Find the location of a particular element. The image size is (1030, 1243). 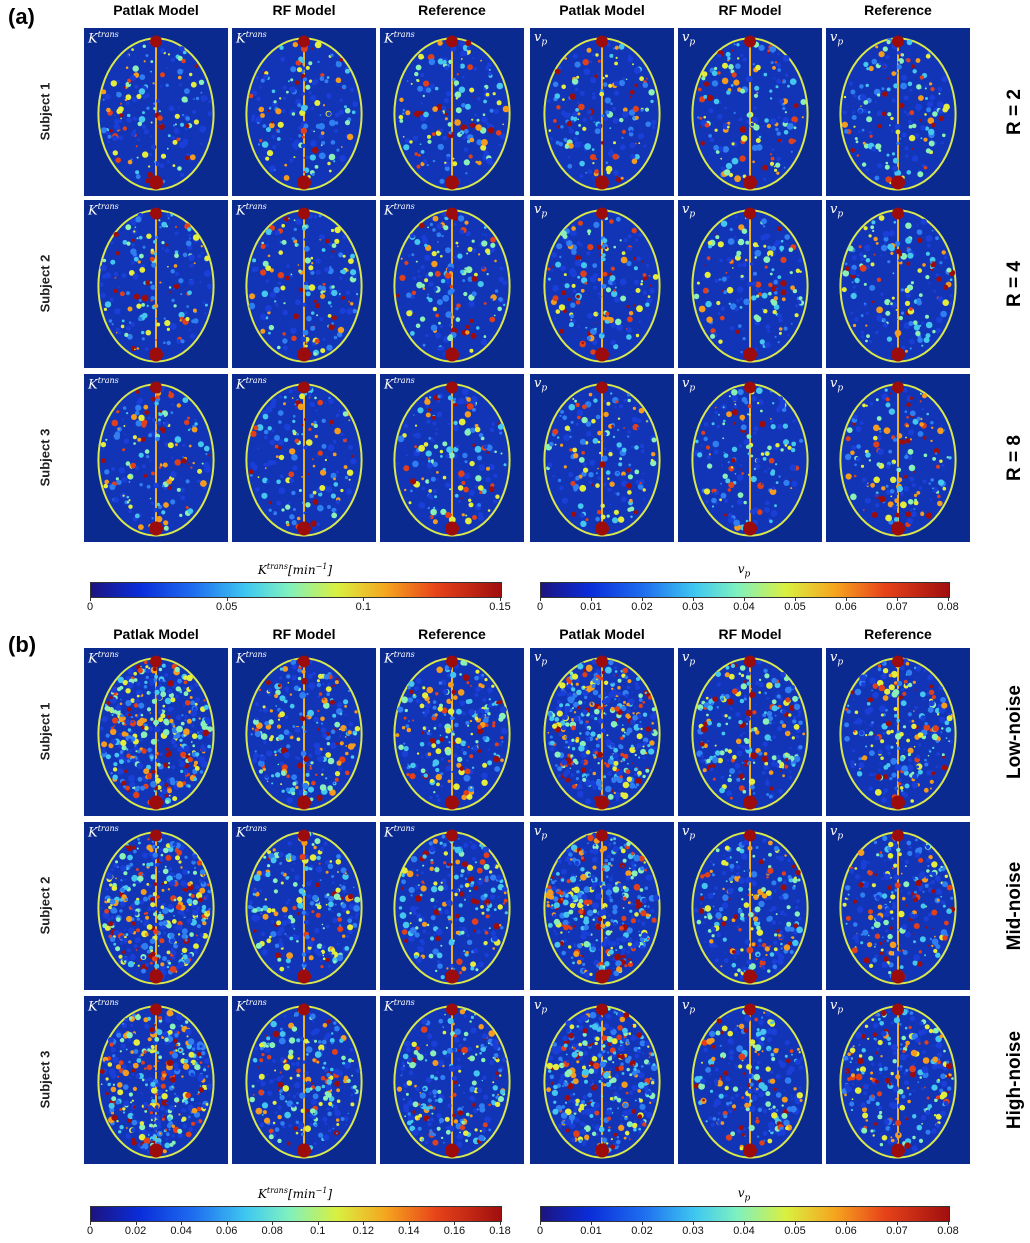

condition-label: High-noise is located at coordinates (1014, 1080).